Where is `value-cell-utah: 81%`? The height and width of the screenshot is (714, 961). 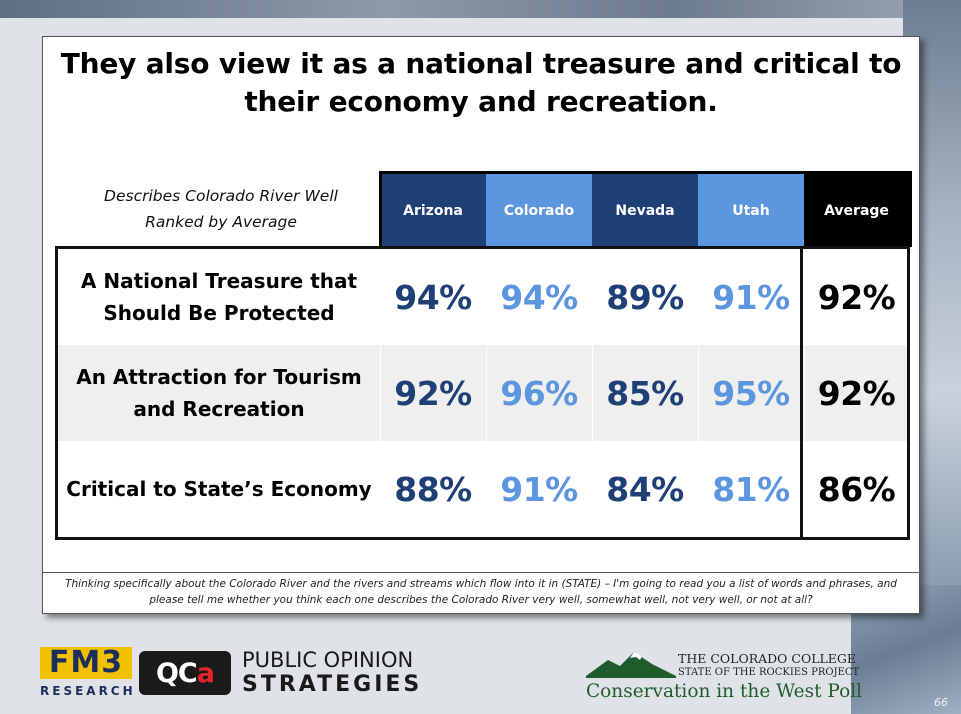
value-cell-utah: 81% is located at coordinates (751, 489).